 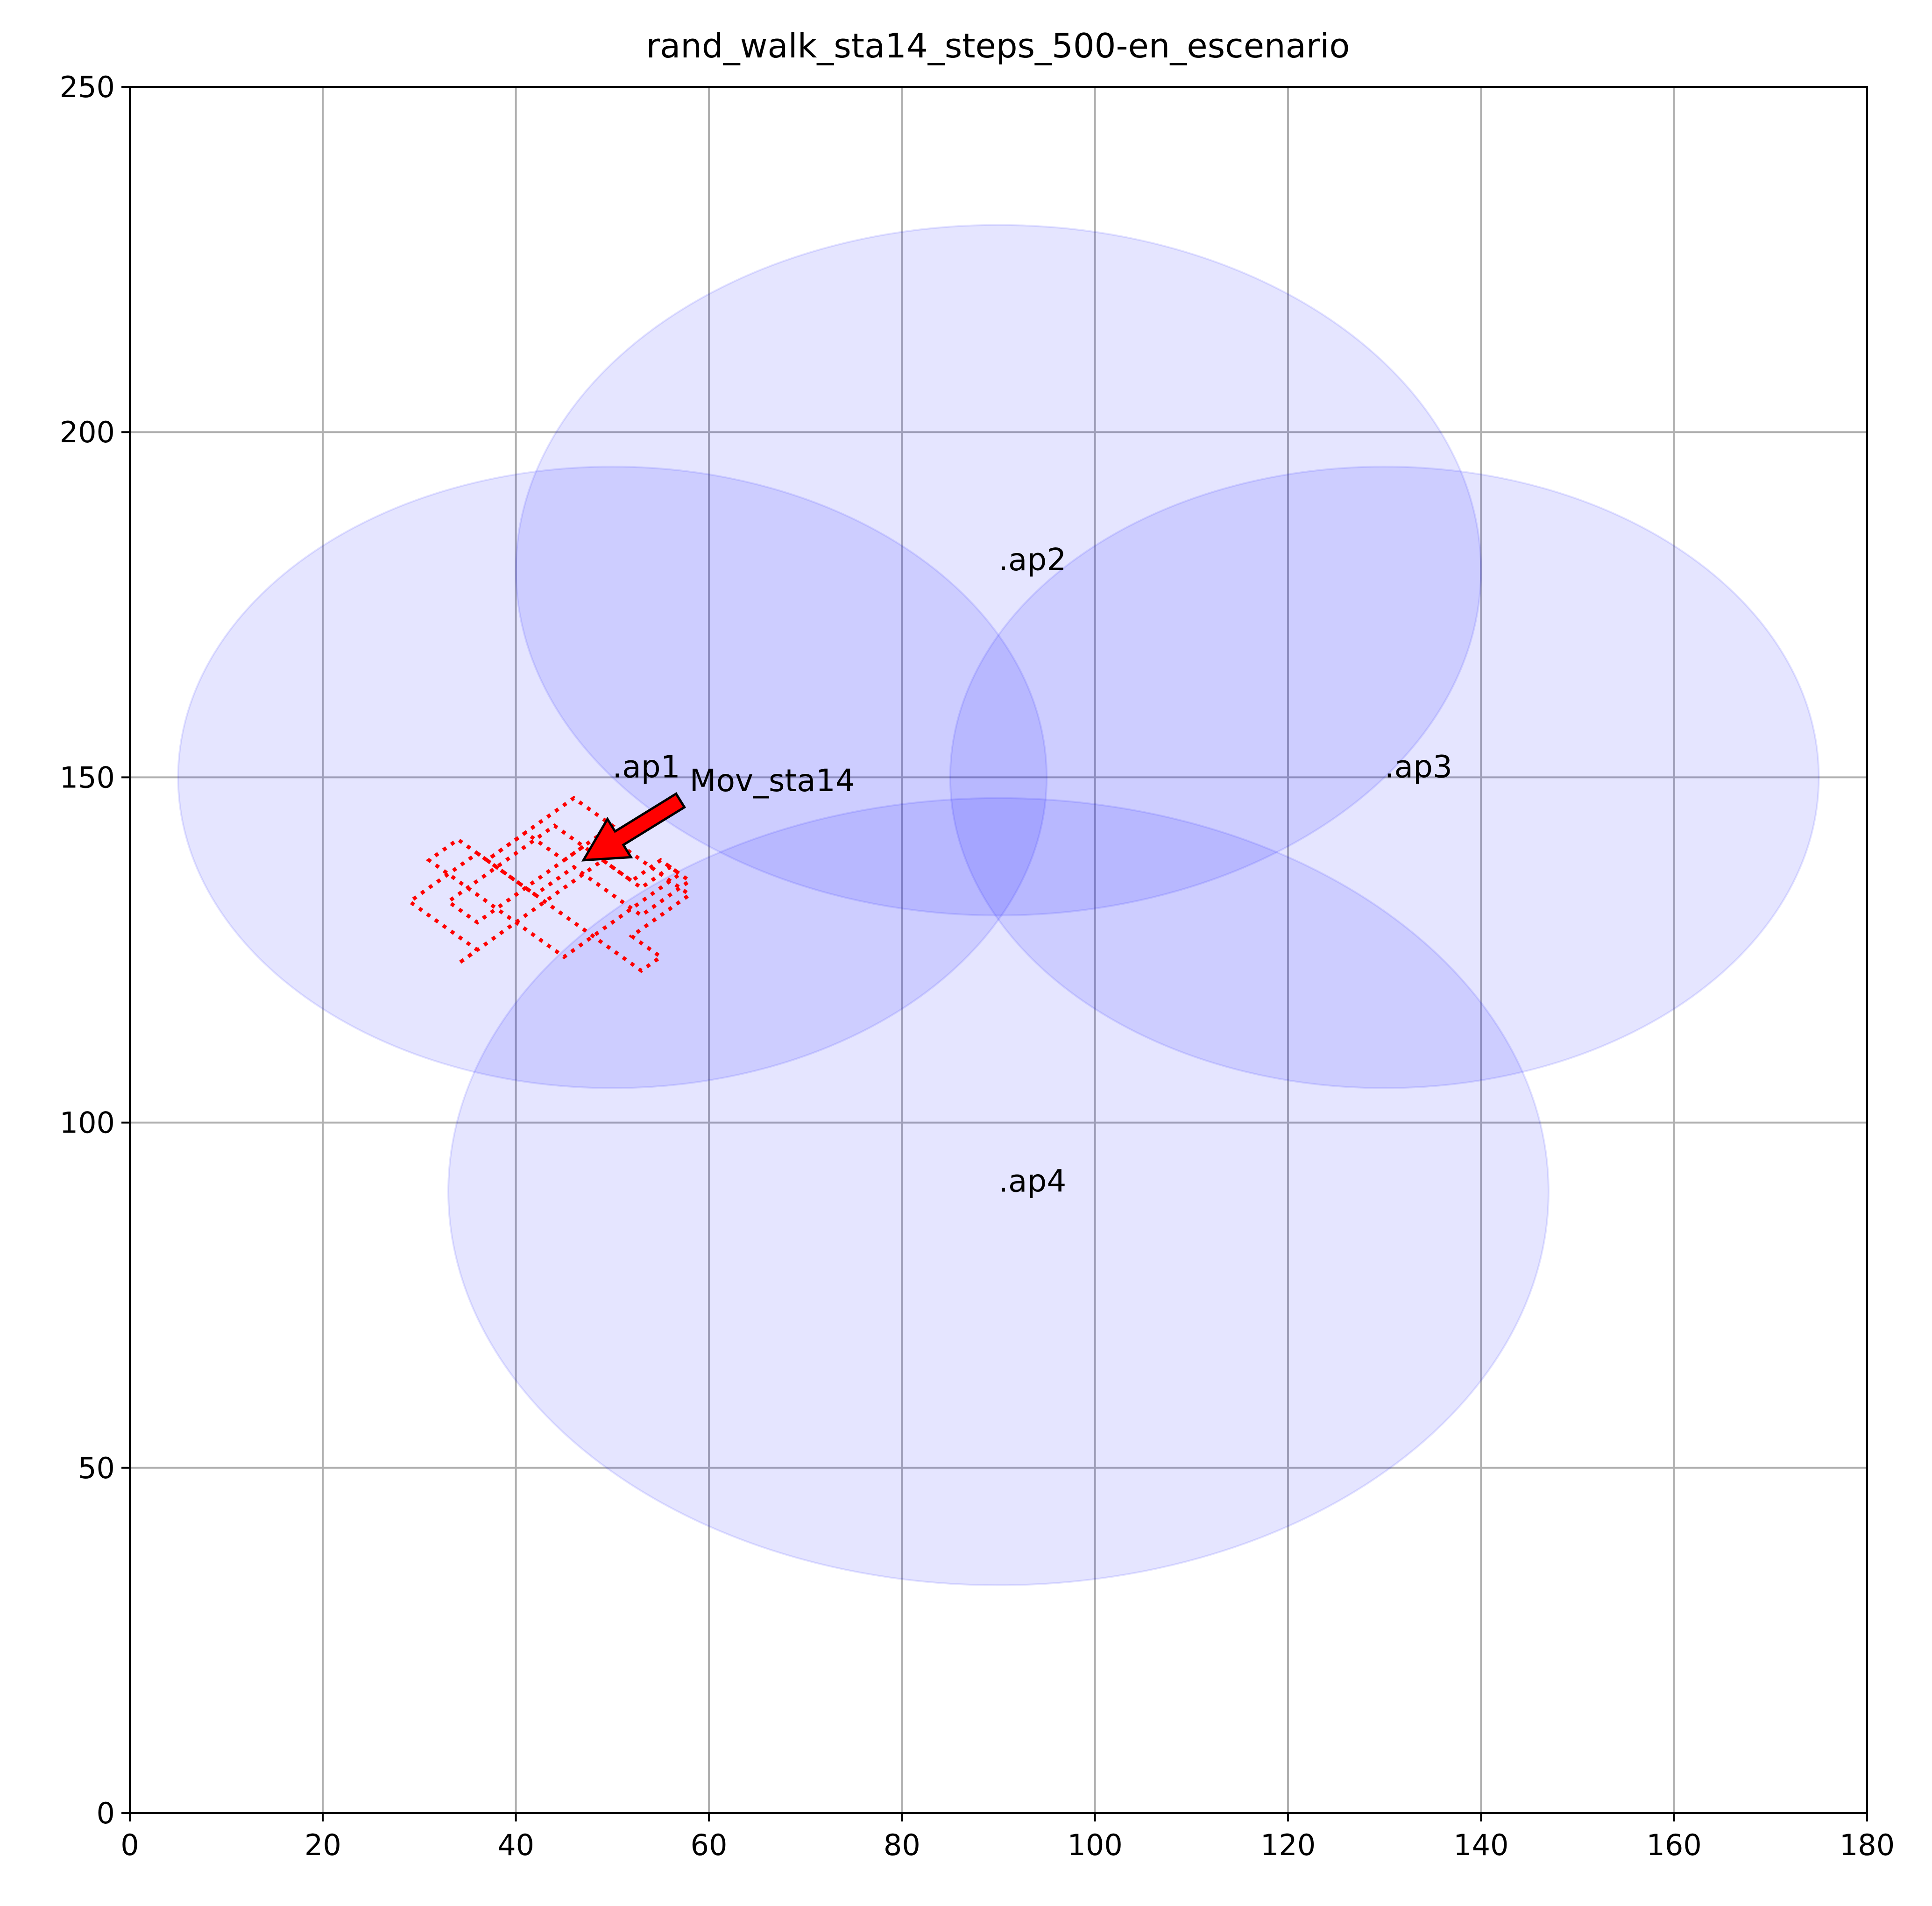 I want to click on access-point-label: .ap3, so click(x=1418, y=767).